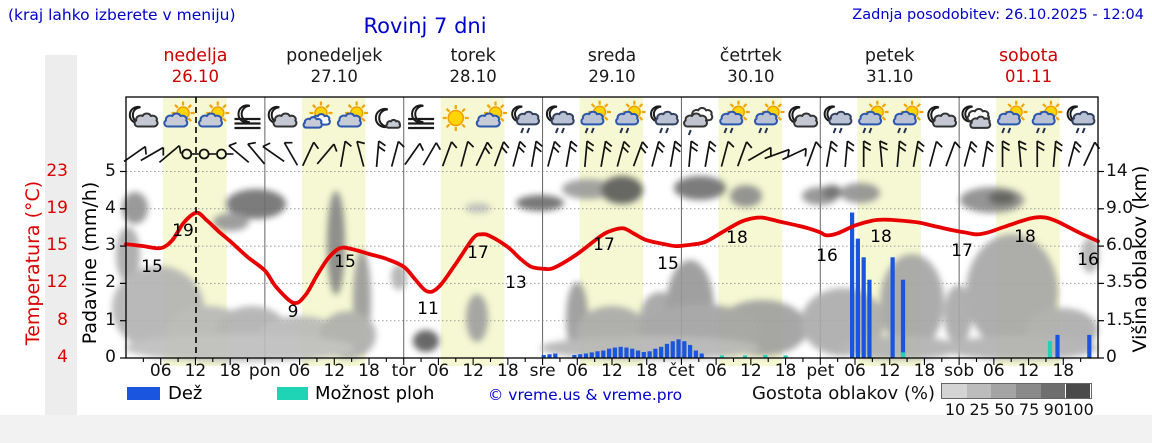 Image resolution: width=1152 pixels, height=443 pixels. What do you see at coordinates (428, 309) in the screenshot?
I see `temp-value-label: 11` at bounding box center [428, 309].